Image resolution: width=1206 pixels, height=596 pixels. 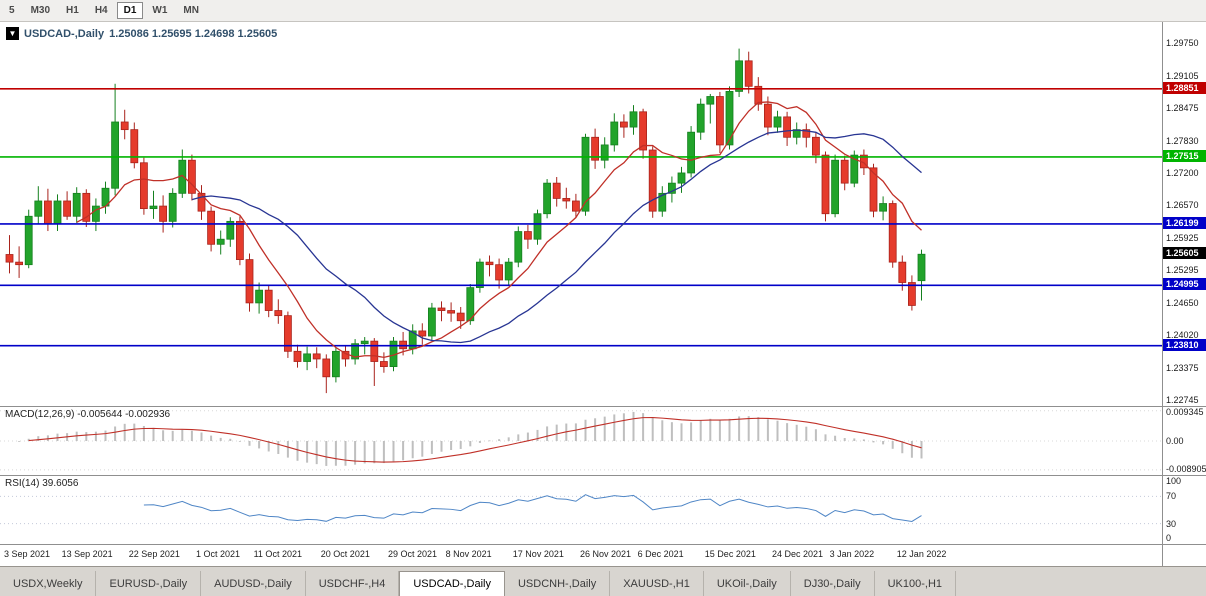 What do you see at coordinates (660, 554) in the screenshot?
I see `date-label: 6 Dec 2021` at bounding box center [660, 554].